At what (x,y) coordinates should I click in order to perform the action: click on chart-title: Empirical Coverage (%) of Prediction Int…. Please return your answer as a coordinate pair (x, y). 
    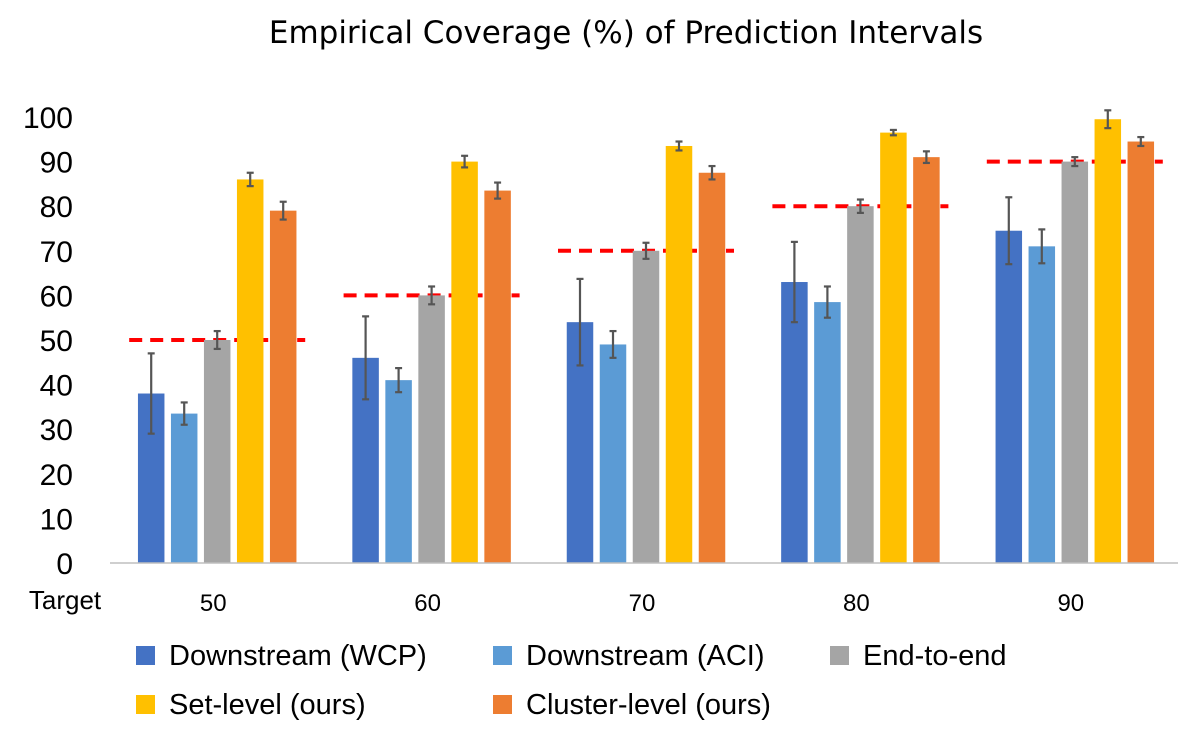
    Looking at the image, I should click on (626, 33).